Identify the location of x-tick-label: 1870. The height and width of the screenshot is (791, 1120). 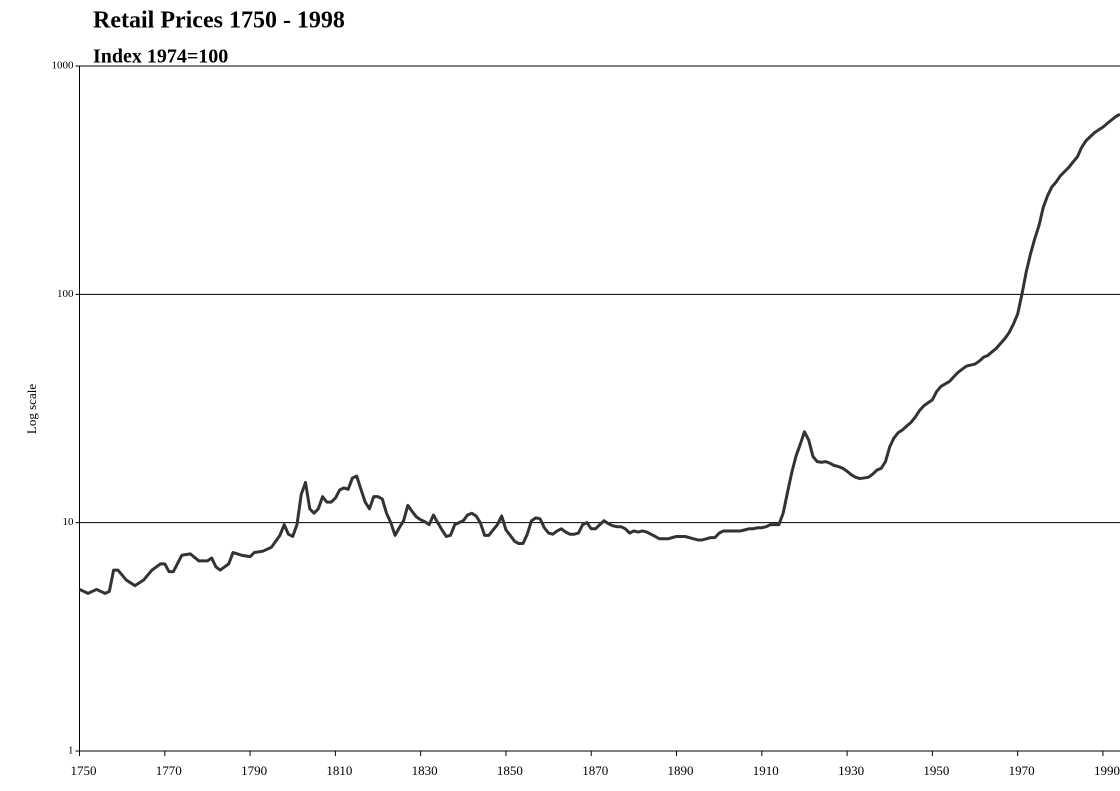
(595, 770).